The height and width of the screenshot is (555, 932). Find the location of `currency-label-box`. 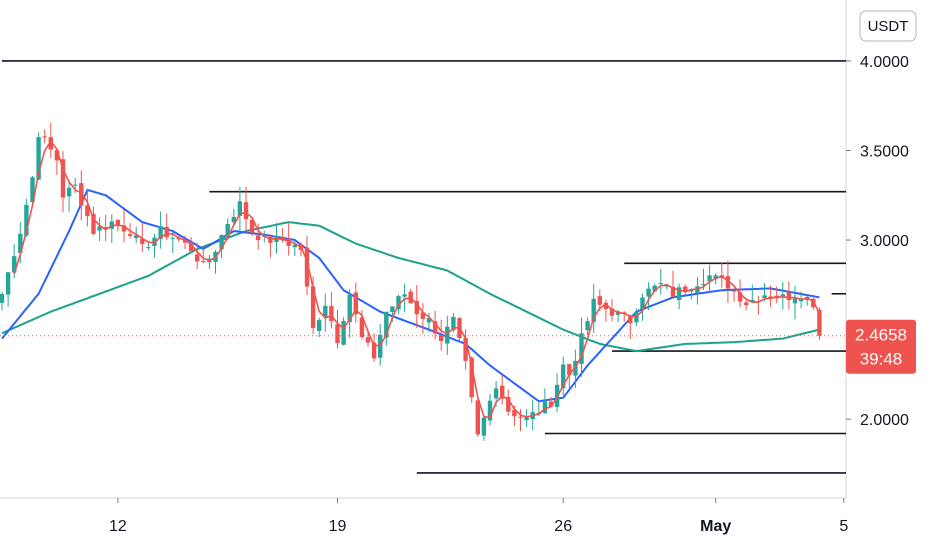

currency-label-box is located at coordinates (888, 26).